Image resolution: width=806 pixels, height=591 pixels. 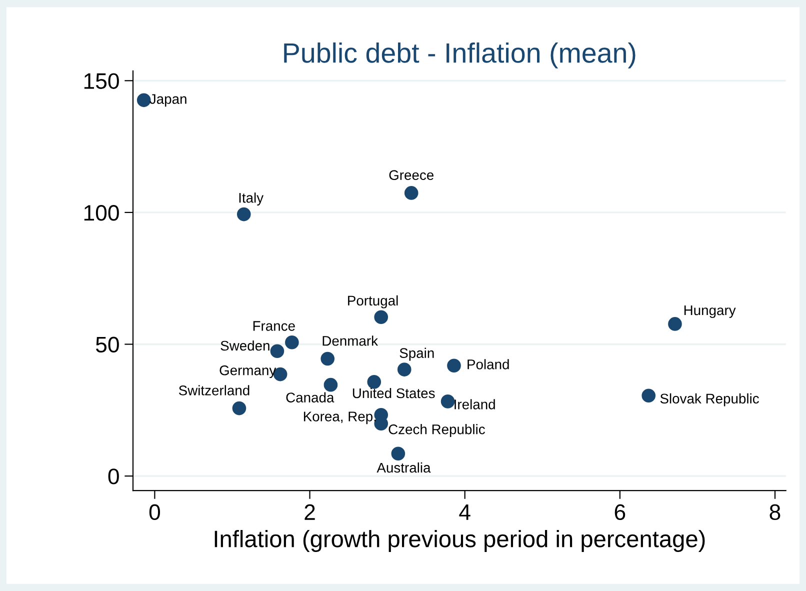 What do you see at coordinates (474, 404) in the screenshot?
I see `annotation: Ireland` at bounding box center [474, 404].